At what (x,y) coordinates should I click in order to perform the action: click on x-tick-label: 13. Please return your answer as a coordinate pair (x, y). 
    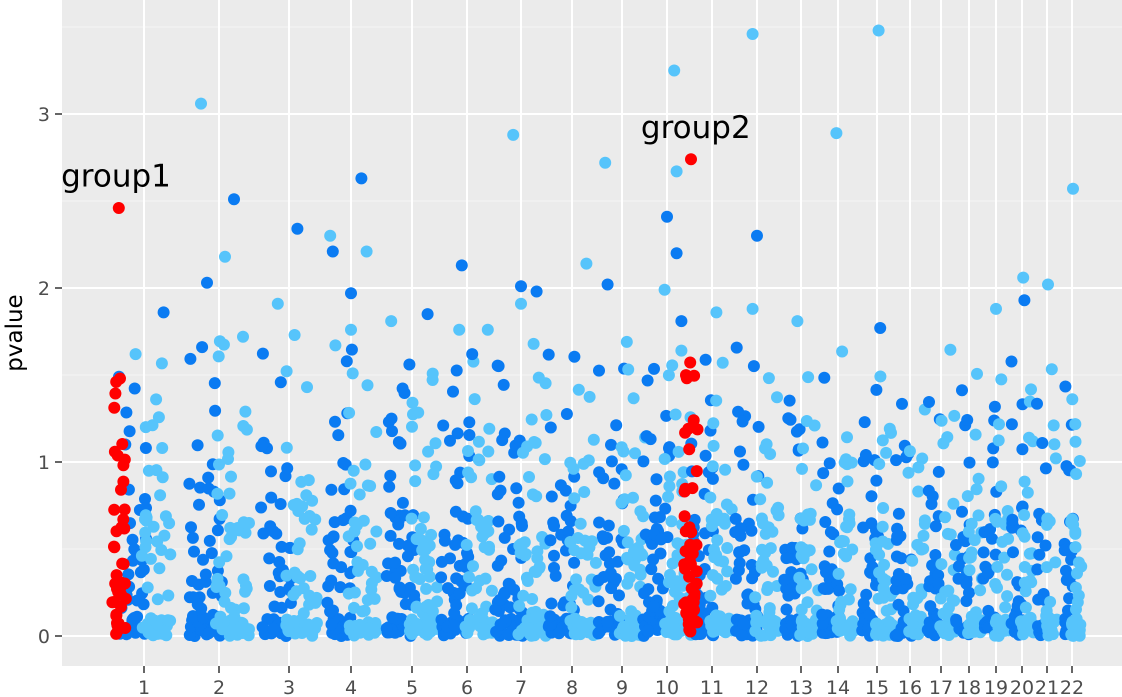
    Looking at the image, I should click on (801, 687).